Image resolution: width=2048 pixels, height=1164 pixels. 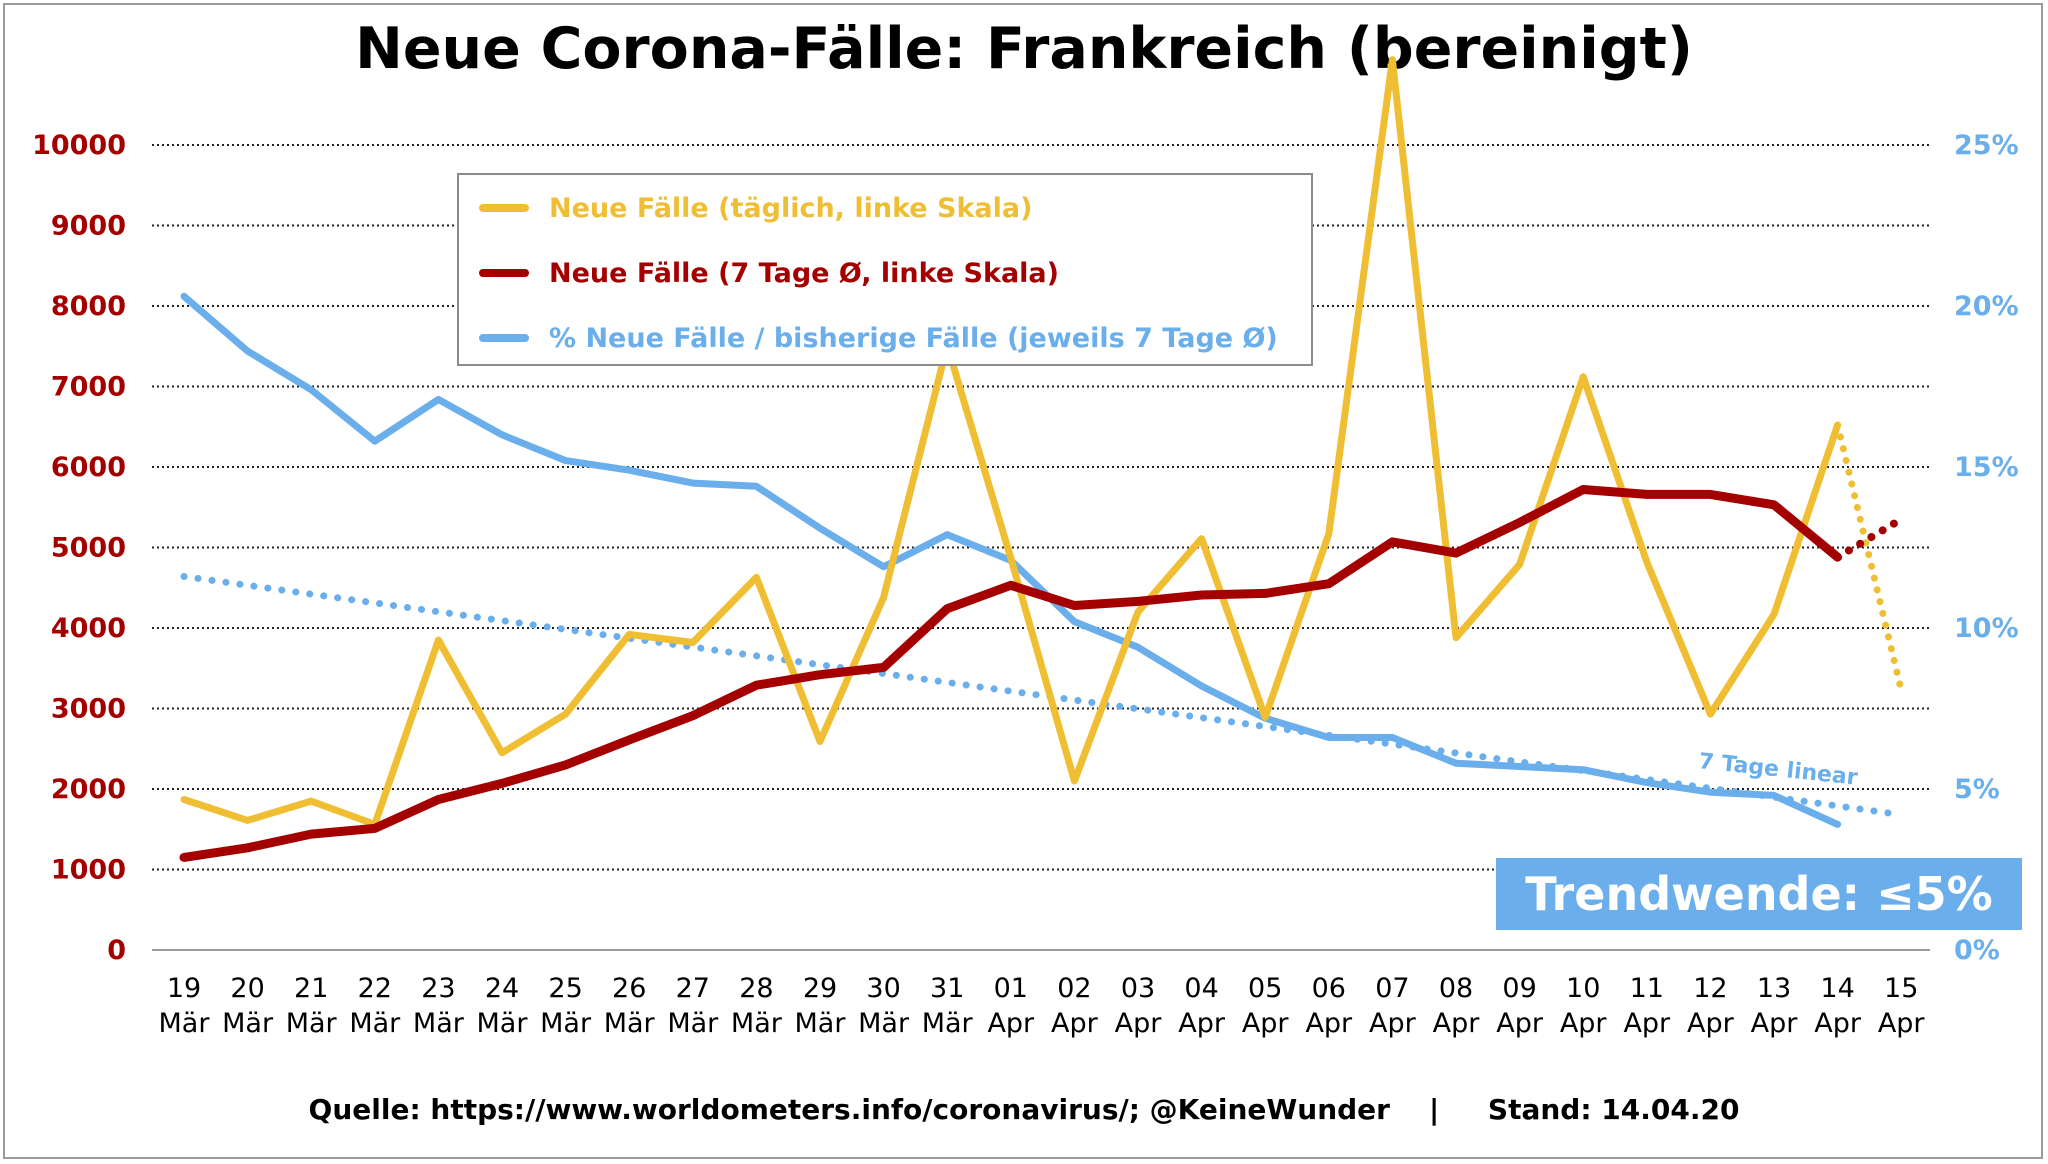 What do you see at coordinates (804, 273) in the screenshot?
I see `legend-label-7day: Neue Fälle (7 Tage Ø, linke Skala)` at bounding box center [804, 273].